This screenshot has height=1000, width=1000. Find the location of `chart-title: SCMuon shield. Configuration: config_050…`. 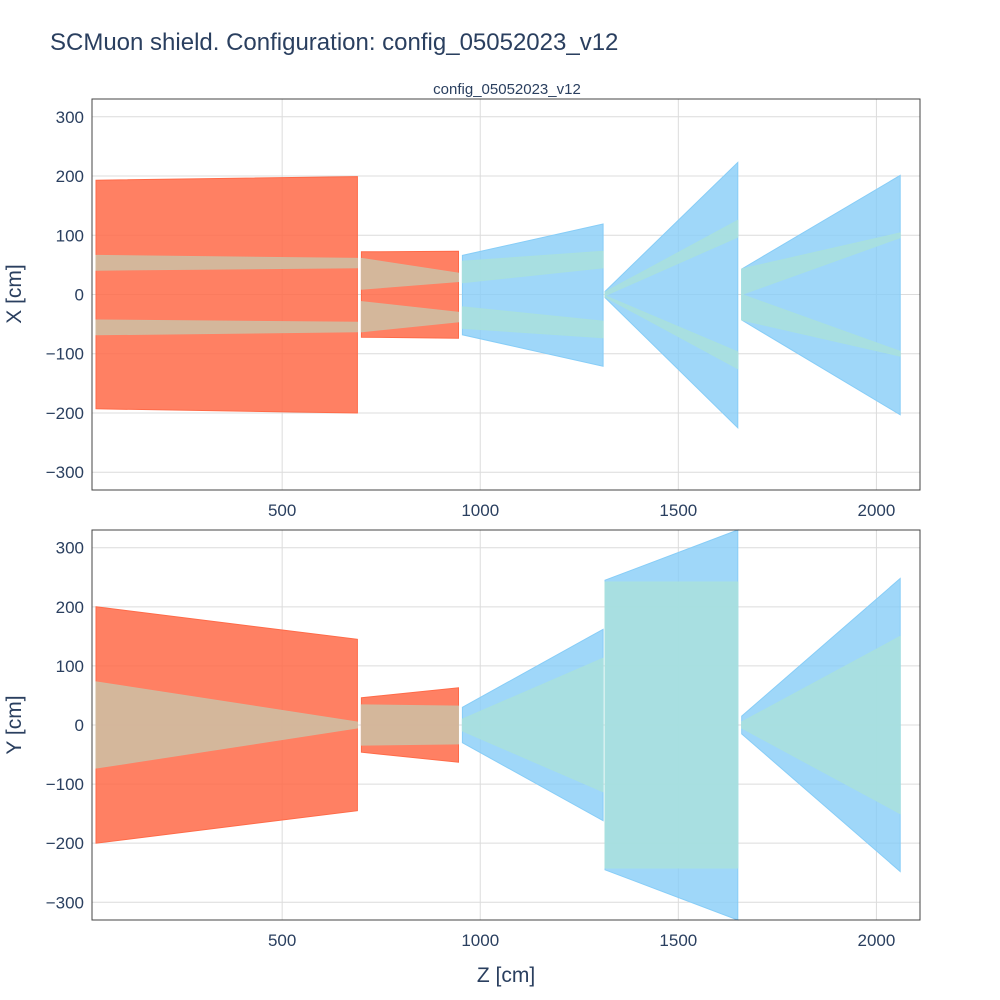

chart-title: SCMuon shield. Configuration: config_050… is located at coordinates (334, 42).